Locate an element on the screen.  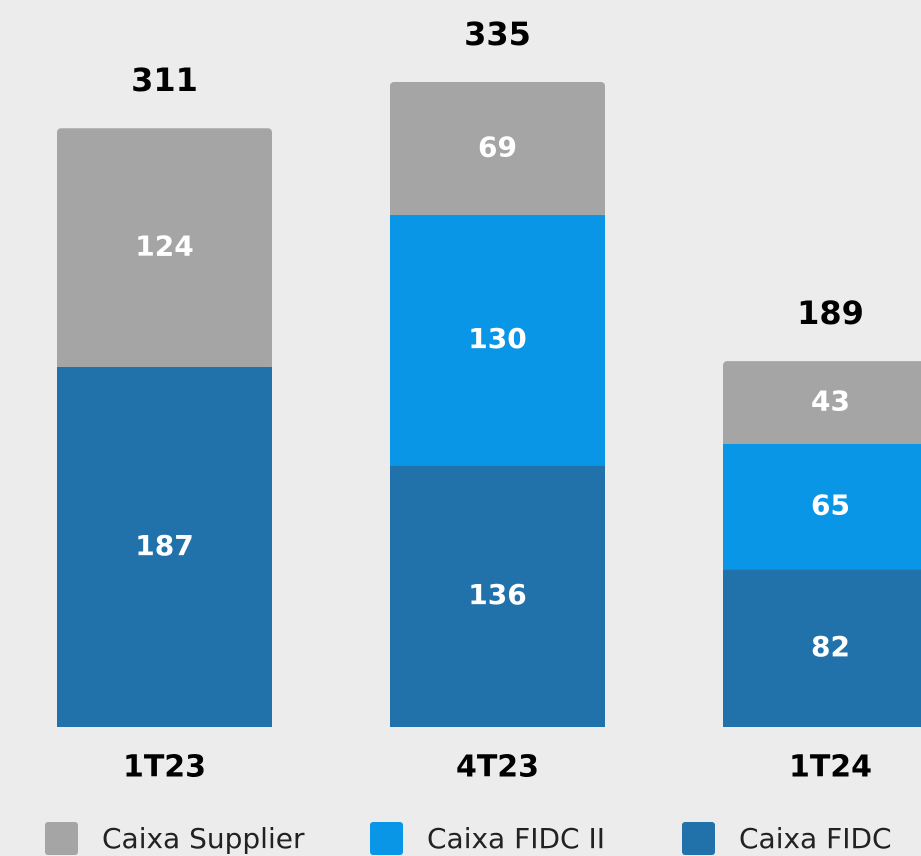
total-label: 335 is located at coordinates (497, 34).